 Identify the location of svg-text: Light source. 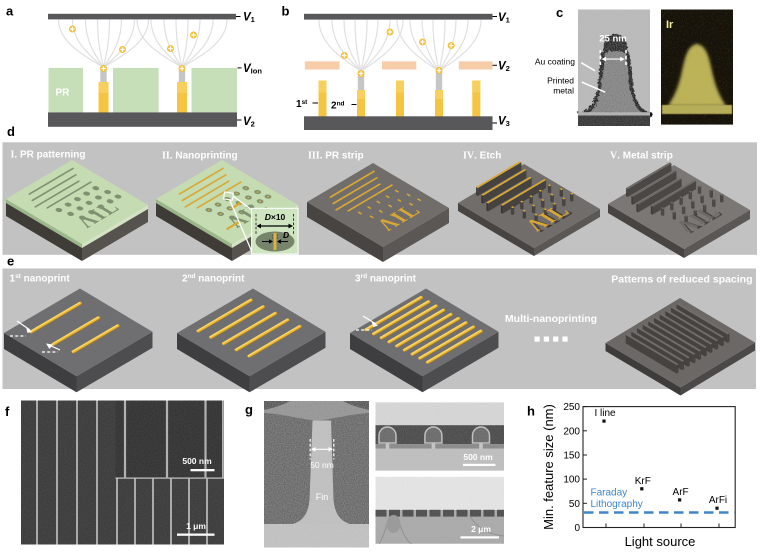
(660, 541).